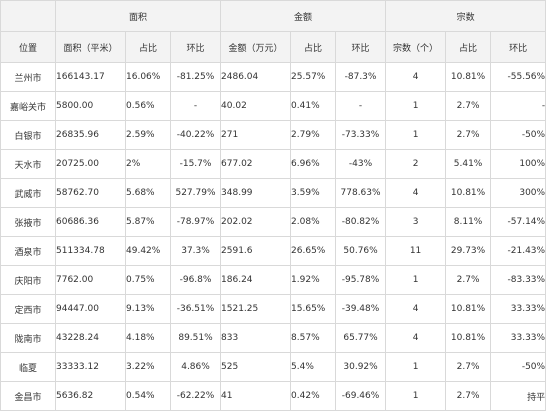 This screenshot has height=411, width=550. What do you see at coordinates (313, 396) in the screenshot?
I see `cell-amount-share: 0.42%` at bounding box center [313, 396].